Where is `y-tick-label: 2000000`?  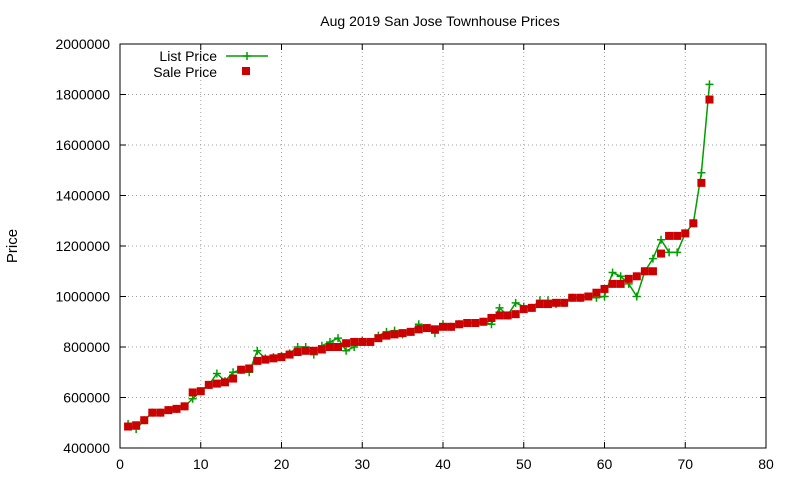
y-tick-label: 2000000 is located at coordinates (82, 44).